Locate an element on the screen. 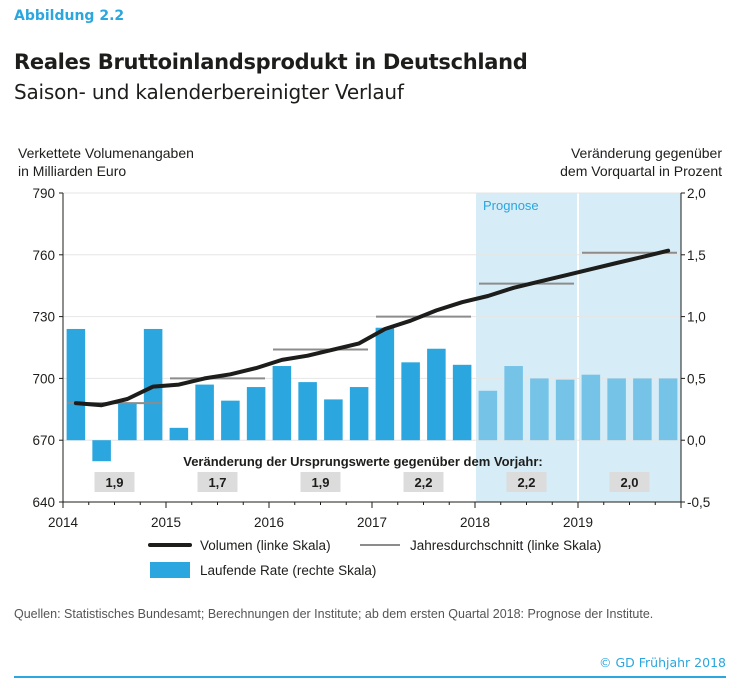 The width and height of the screenshot is (740, 688). year-label: 2014 is located at coordinates (63, 522).